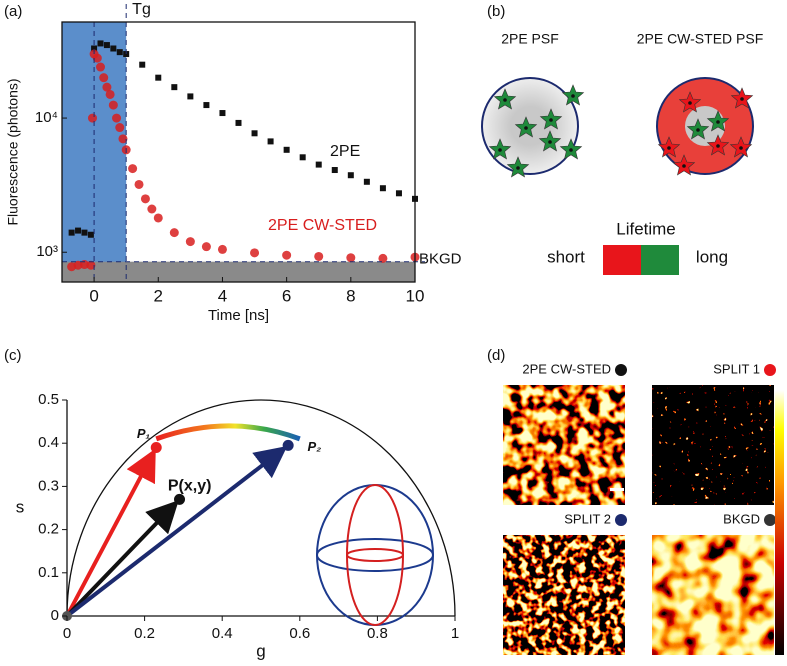 This screenshot has height=666, width=787. I want to click on x-tick-label: 8, so click(350, 295).